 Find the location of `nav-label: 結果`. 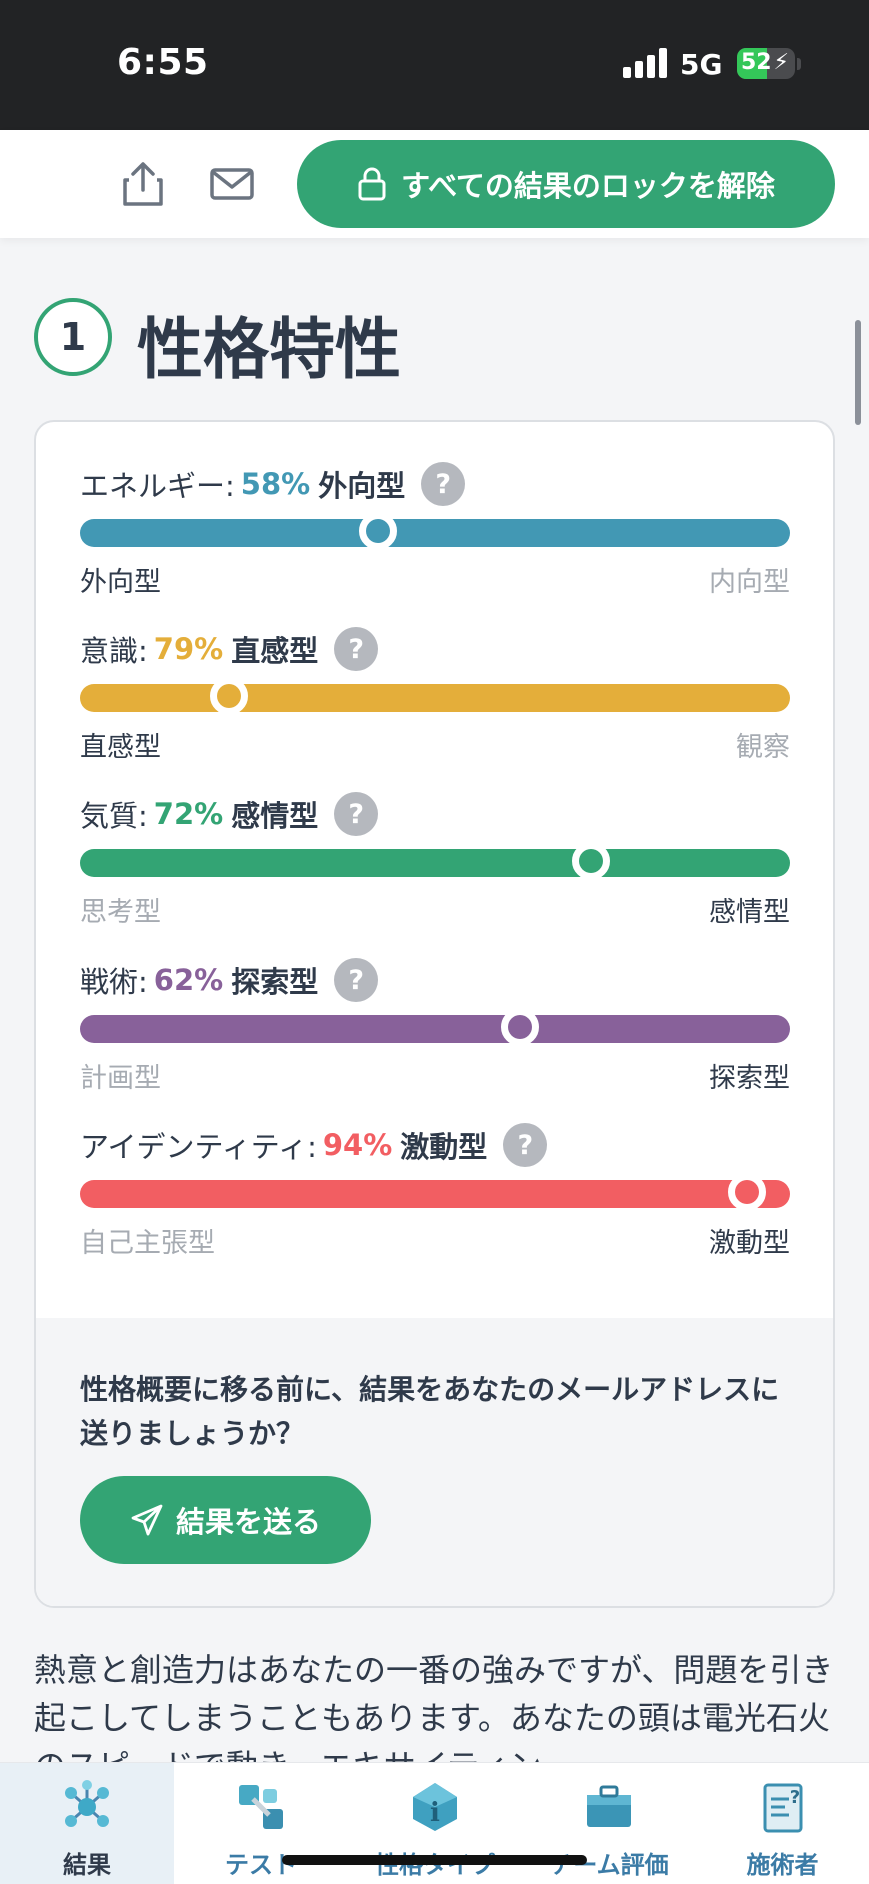

nav-label: 結果 is located at coordinates (87, 1865).